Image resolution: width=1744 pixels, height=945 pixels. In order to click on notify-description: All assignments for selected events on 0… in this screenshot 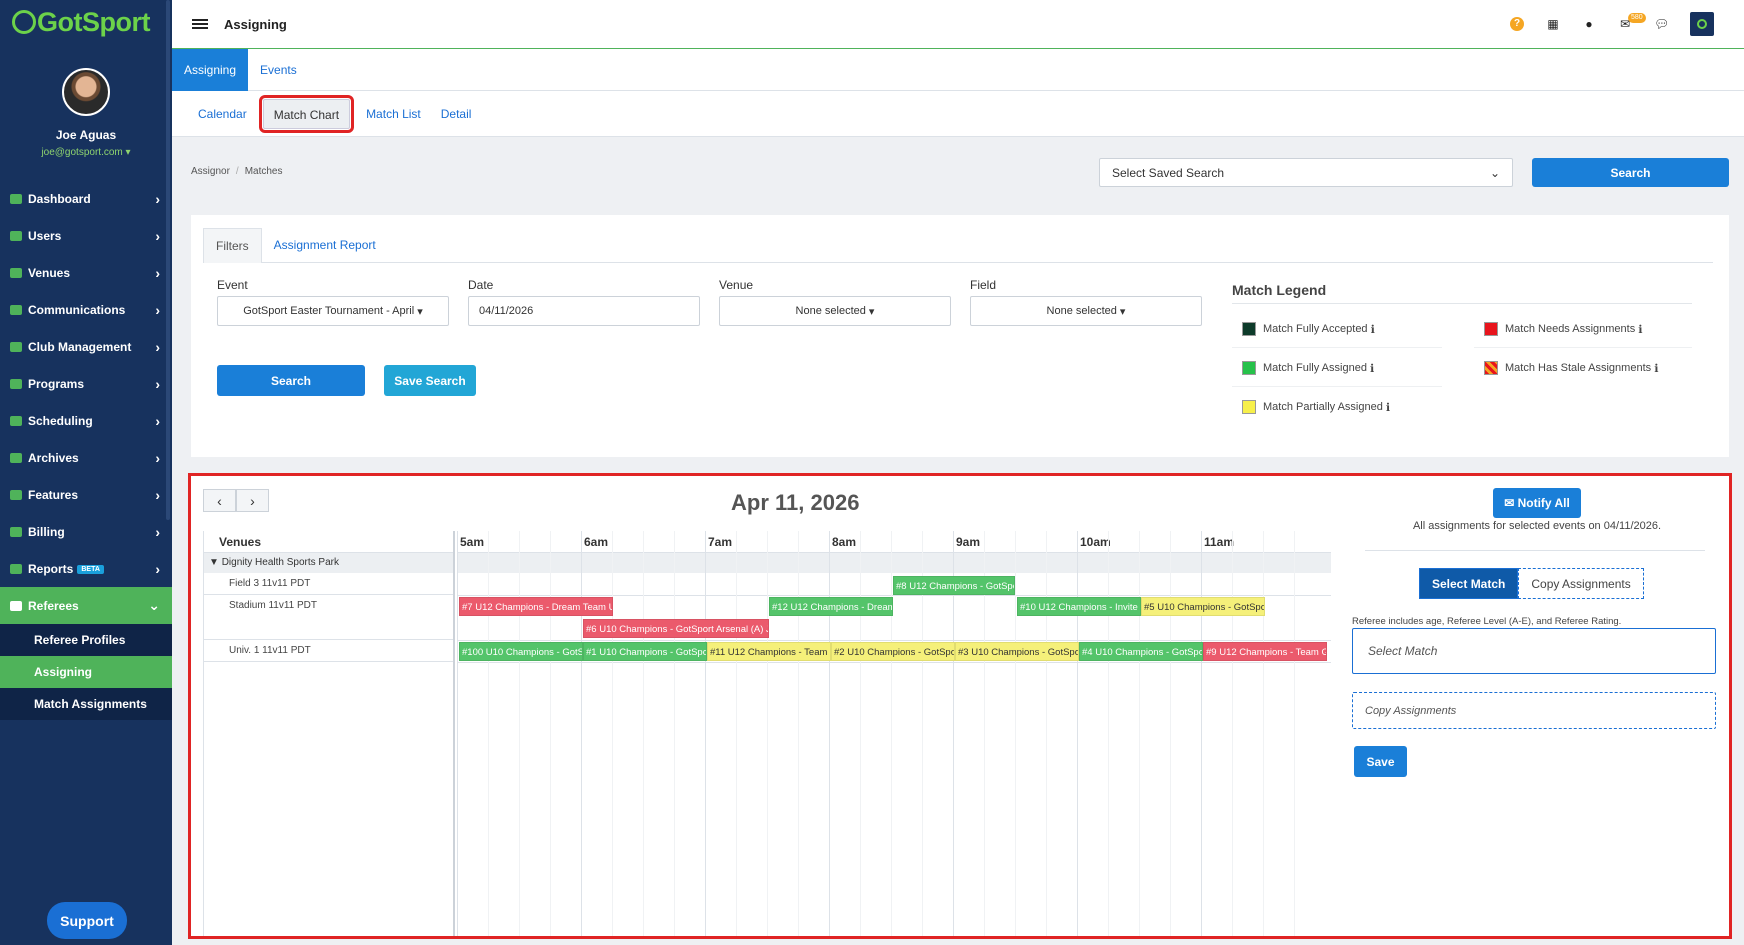, I will do `click(1537, 526)`.